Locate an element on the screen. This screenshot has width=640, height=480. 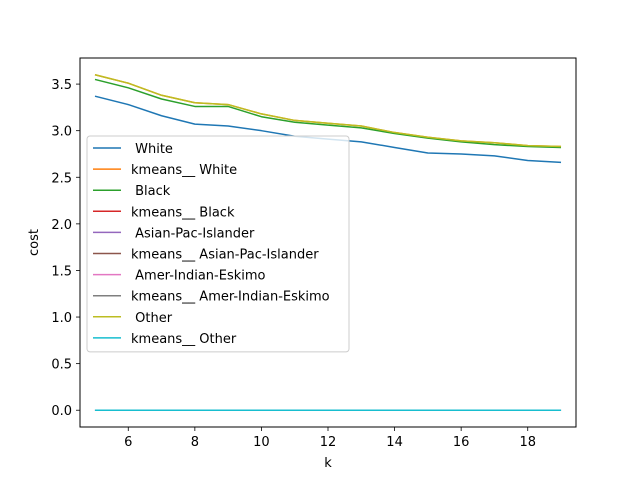
x-tick-label: 16 is located at coordinates (461, 442).